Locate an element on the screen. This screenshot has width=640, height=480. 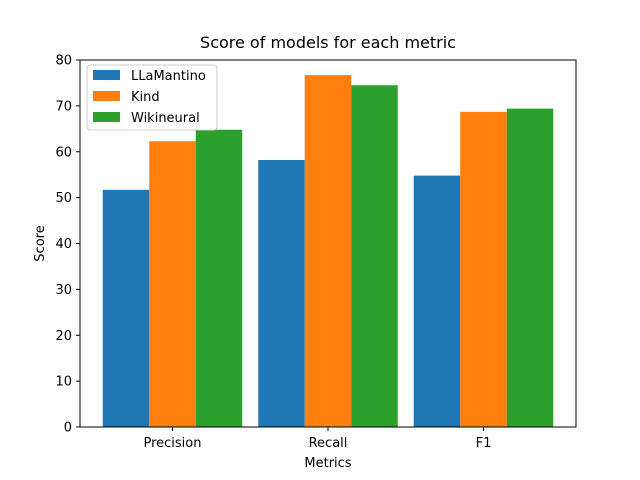
bar-kind-f1 is located at coordinates (483, 269).